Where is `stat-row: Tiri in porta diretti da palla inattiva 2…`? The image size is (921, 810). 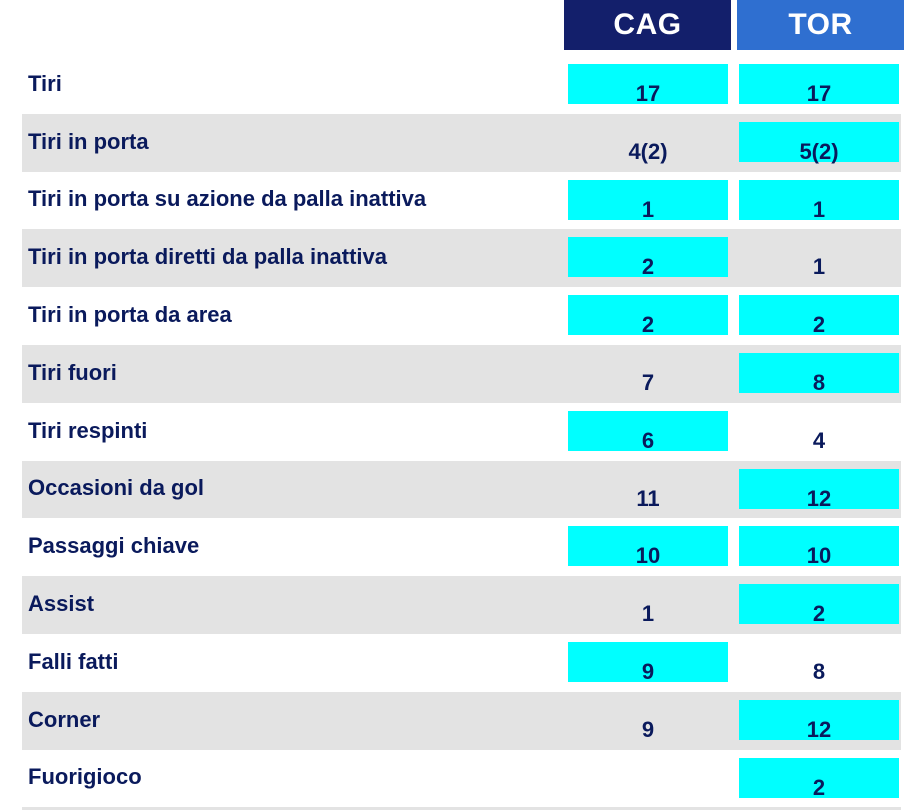 stat-row: Tiri in porta diretti da palla inattiva 2… is located at coordinates (461, 258).